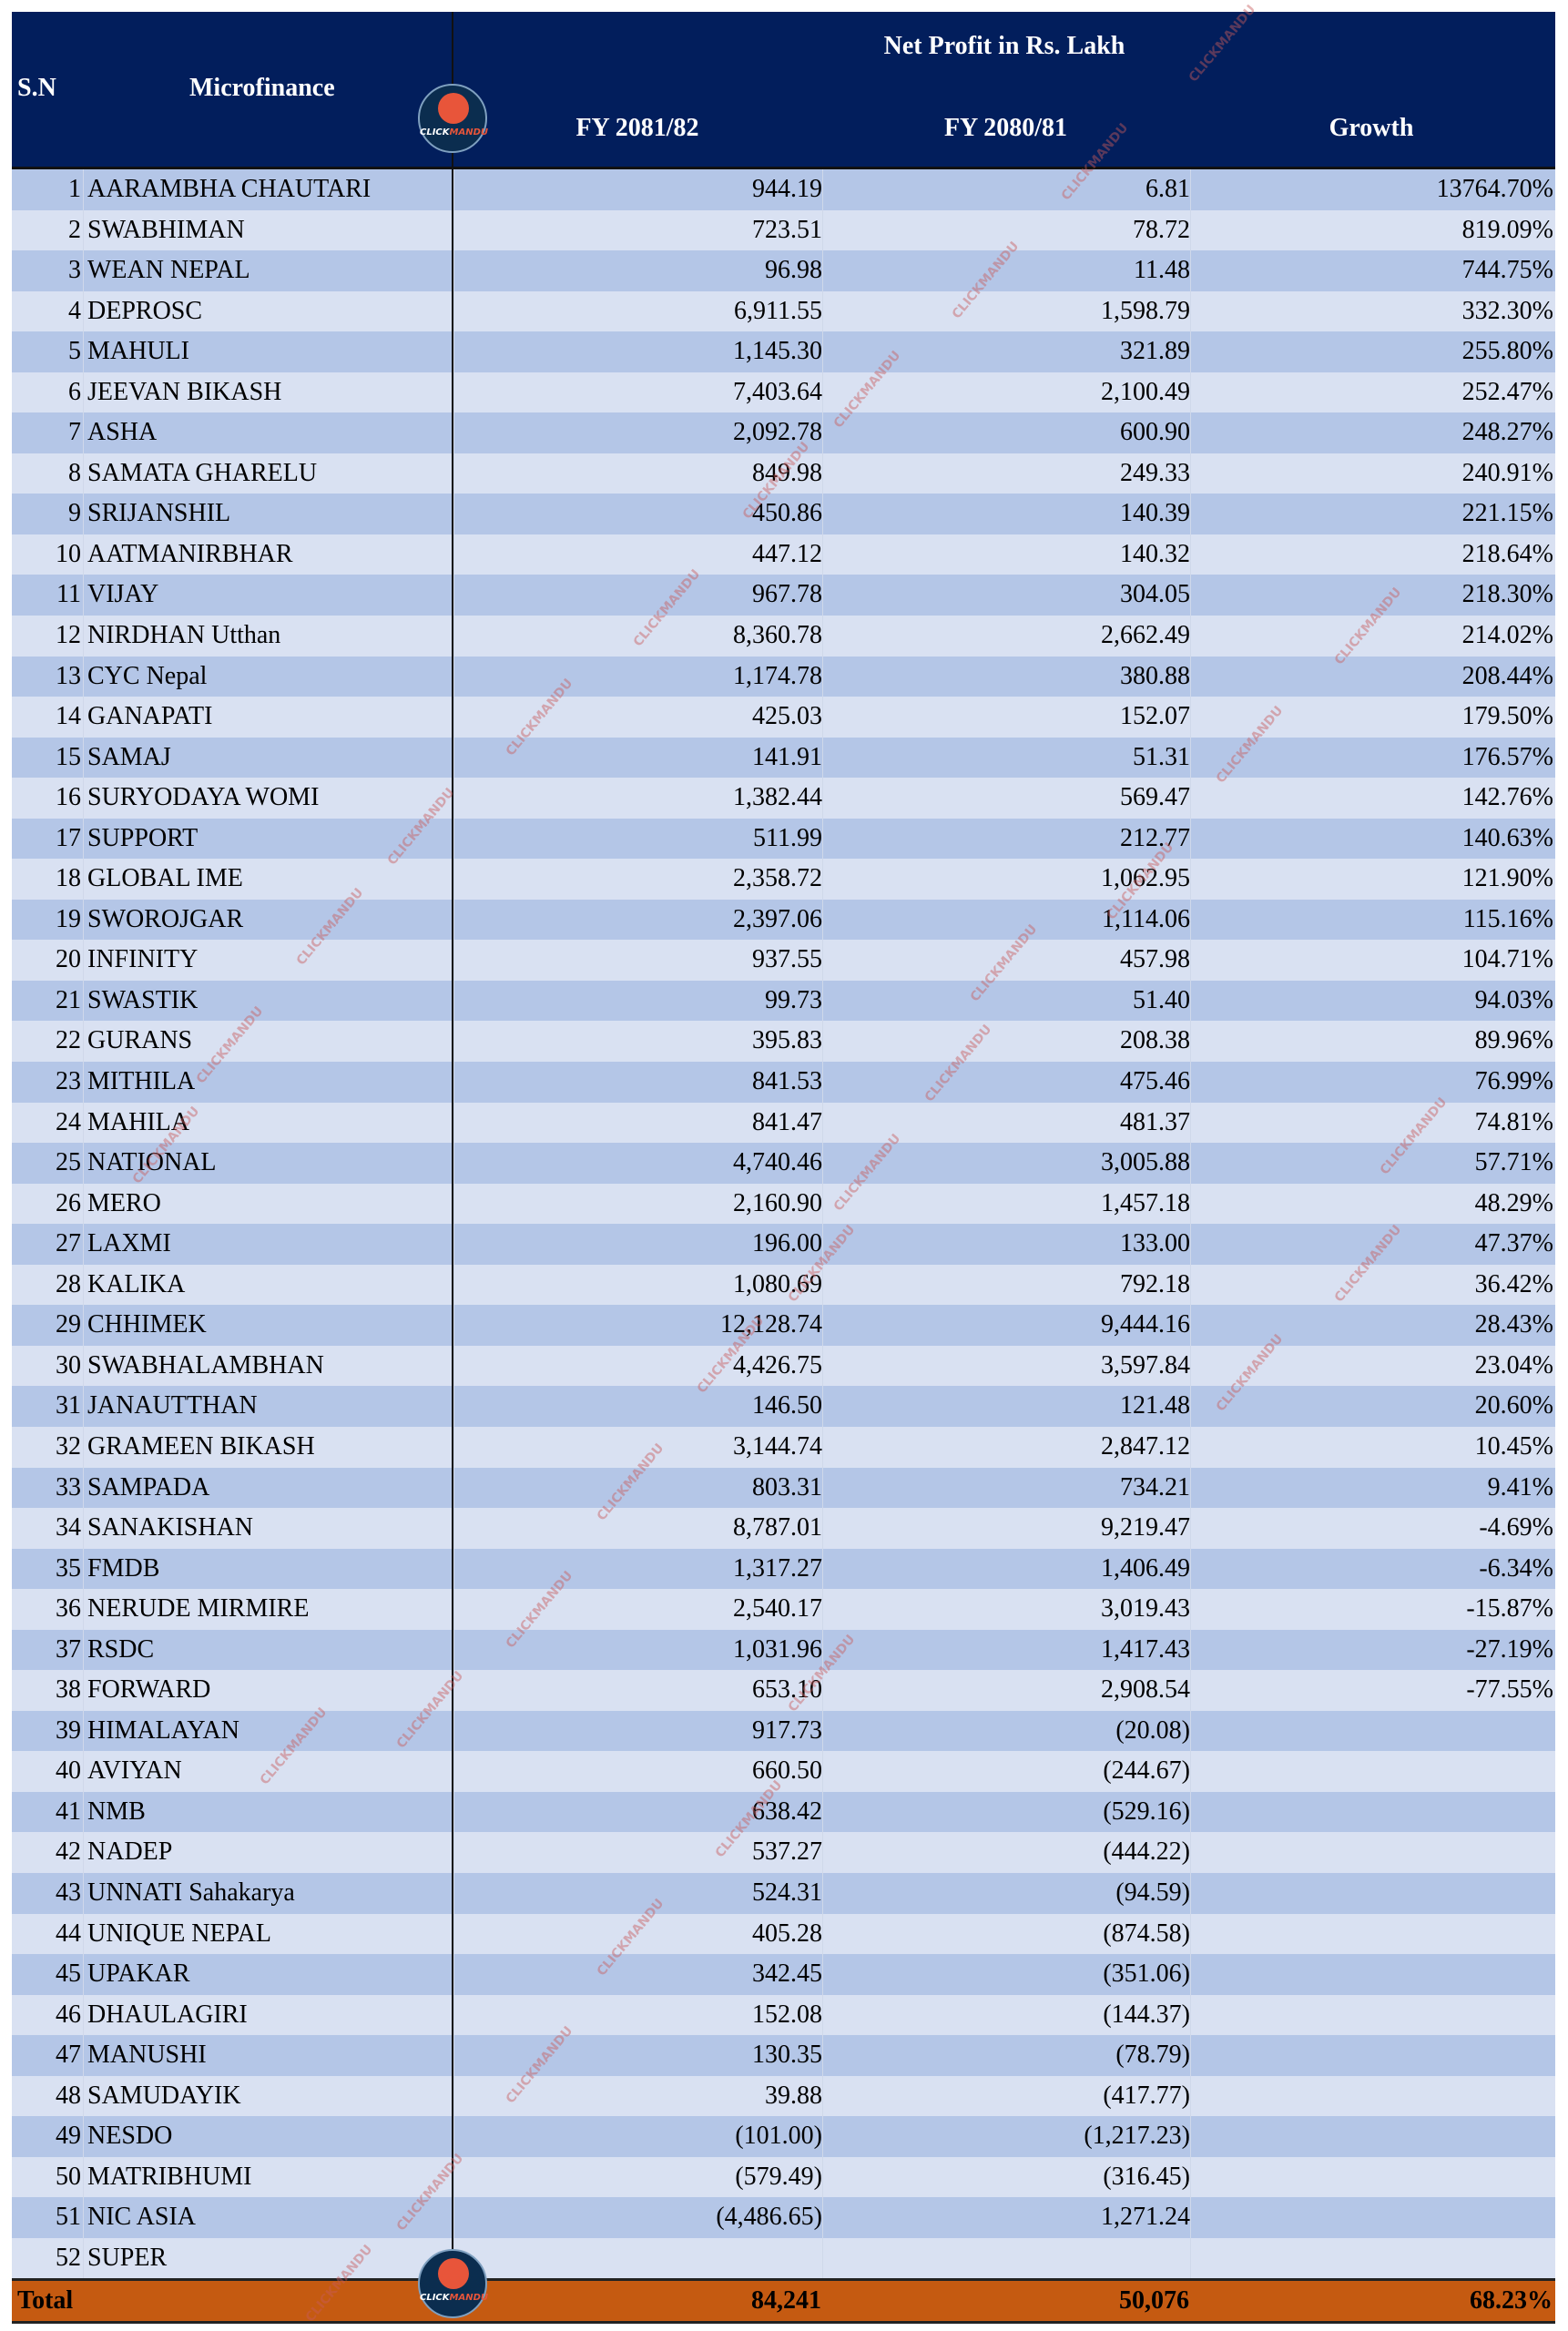 This screenshot has width=1568, height=2331. Describe the element at coordinates (1006, 839) in the screenshot. I see `row-fy-previous: 212.77` at that location.